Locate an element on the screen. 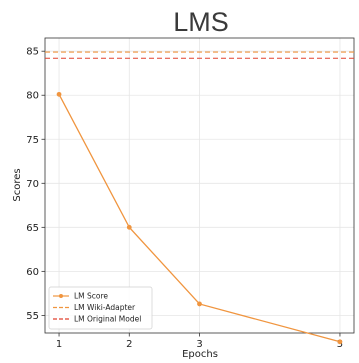 This screenshot has width=359, height=363. chart-title: LMS is located at coordinates (201, 22).